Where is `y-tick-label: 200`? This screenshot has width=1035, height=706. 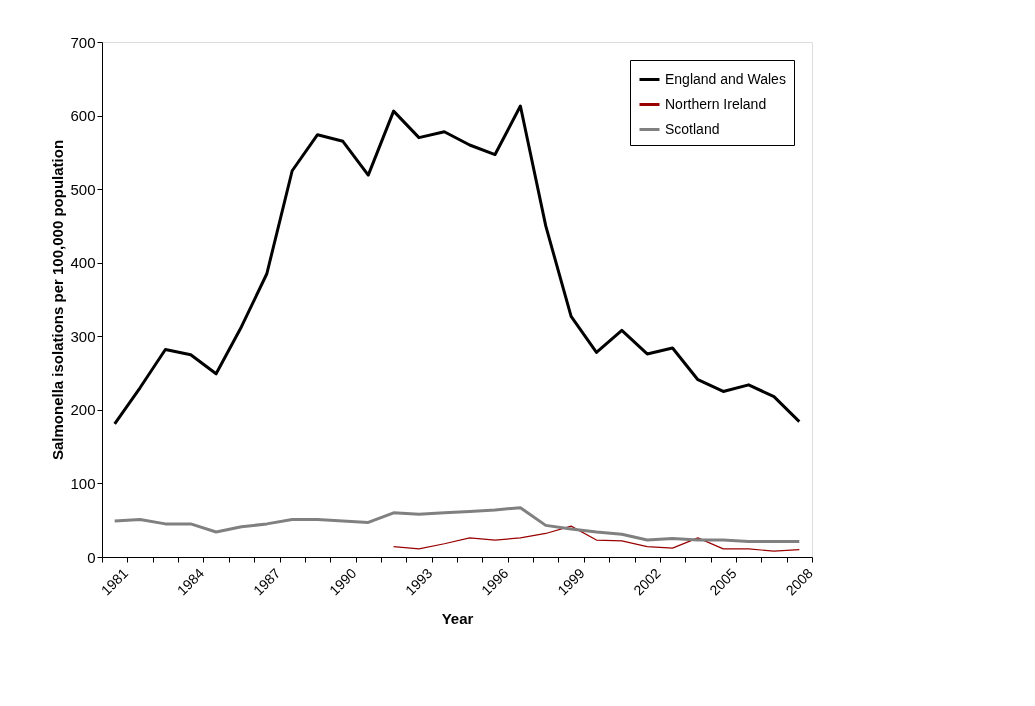 y-tick-label: 200 is located at coordinates (83, 410).